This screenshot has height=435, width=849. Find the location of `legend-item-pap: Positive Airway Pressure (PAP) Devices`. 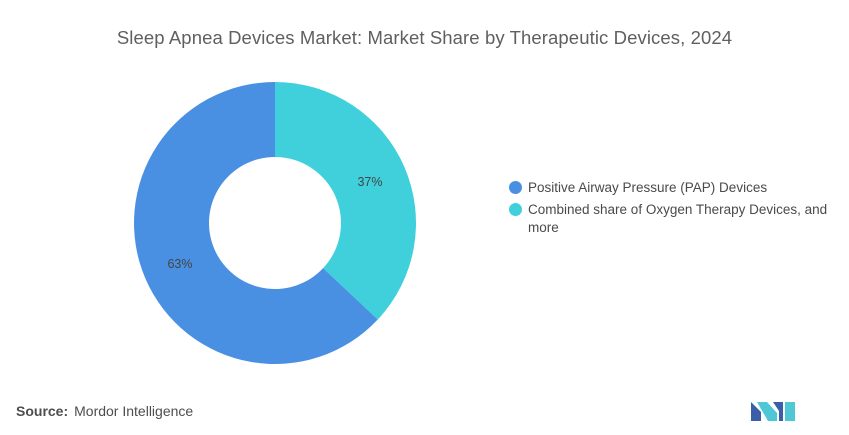

legend-item-pap: Positive Airway Pressure (PAP) Devices is located at coordinates (674, 188).